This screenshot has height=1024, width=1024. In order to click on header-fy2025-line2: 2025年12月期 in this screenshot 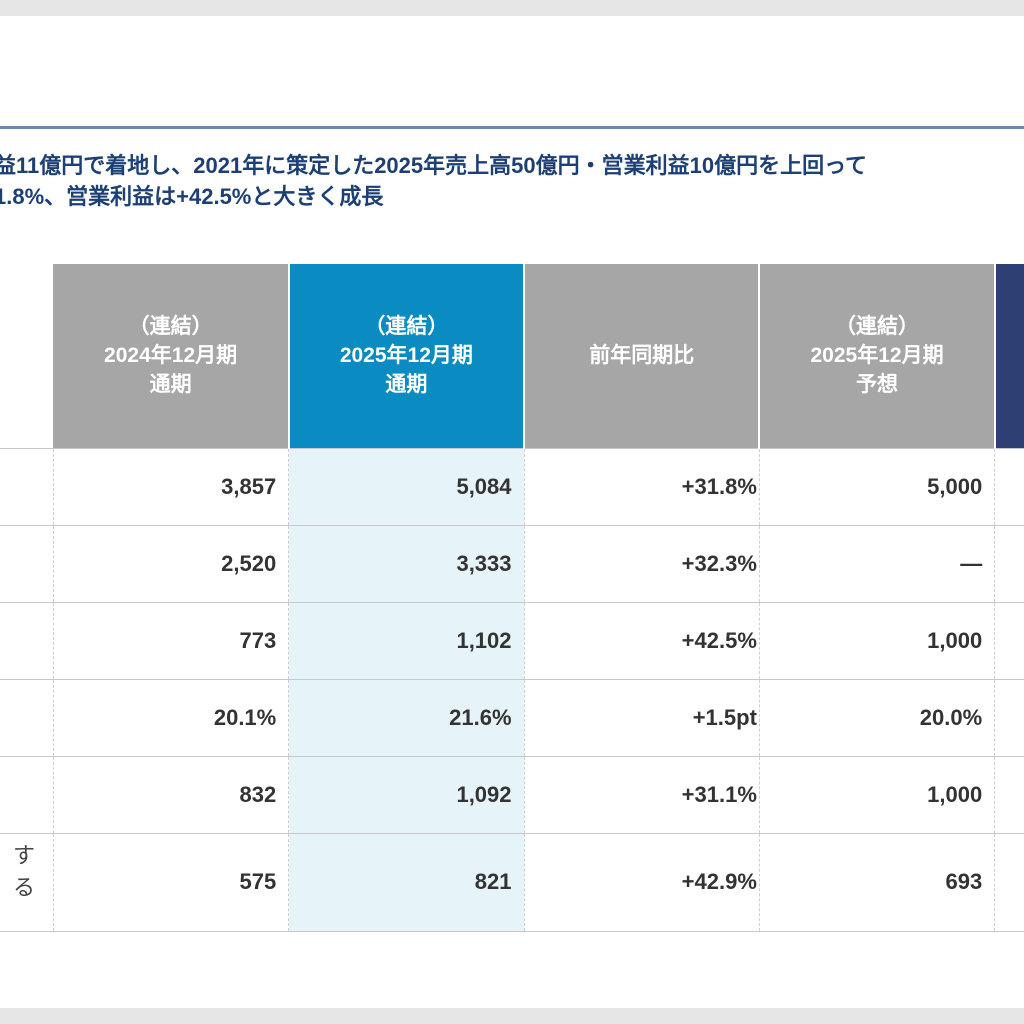, I will do `click(406, 356)`.